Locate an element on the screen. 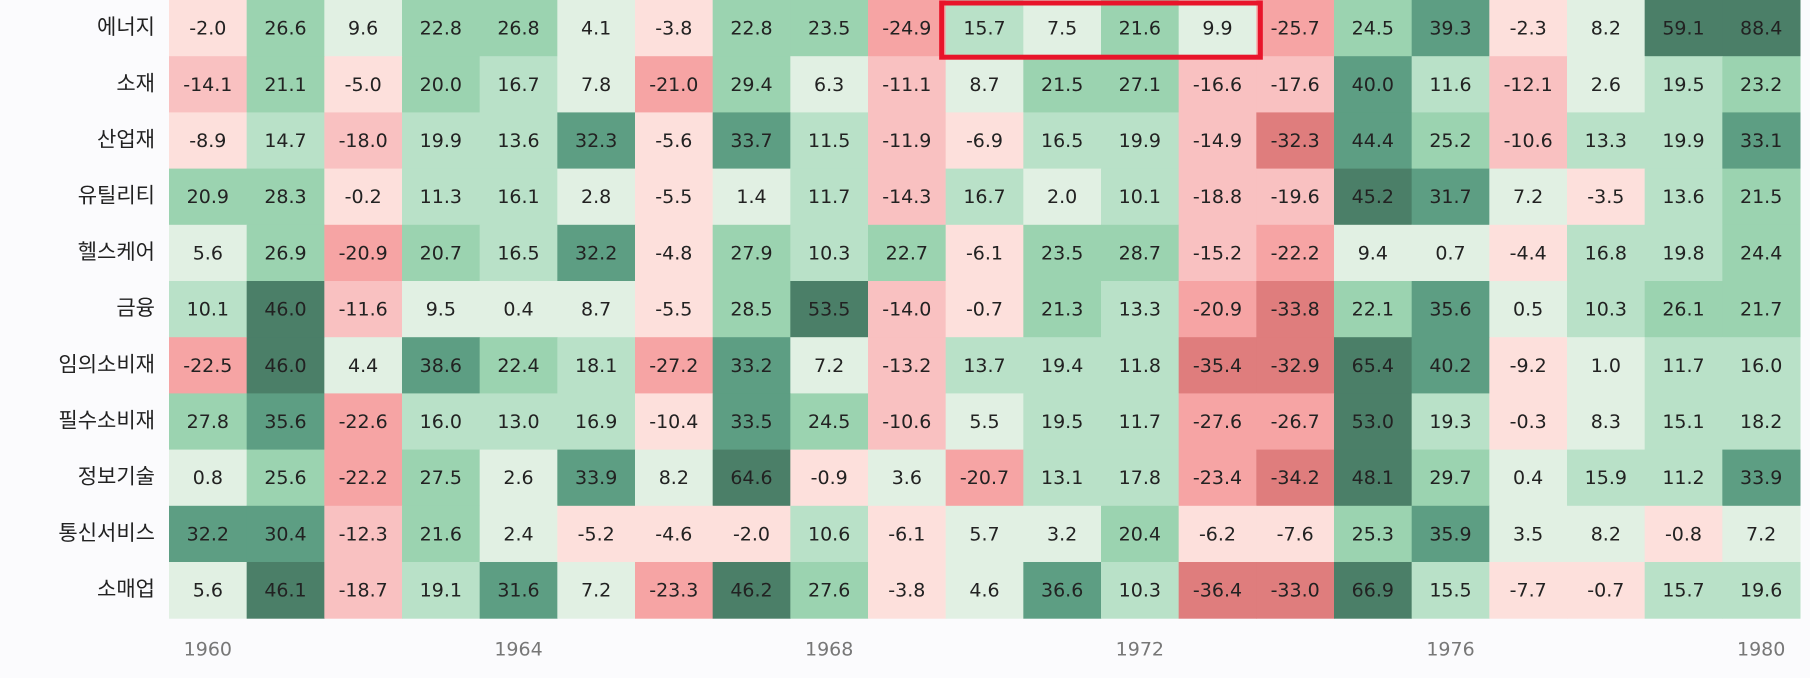 This screenshot has width=1810, height=678. cell-label: 48.1 is located at coordinates (1373, 478).